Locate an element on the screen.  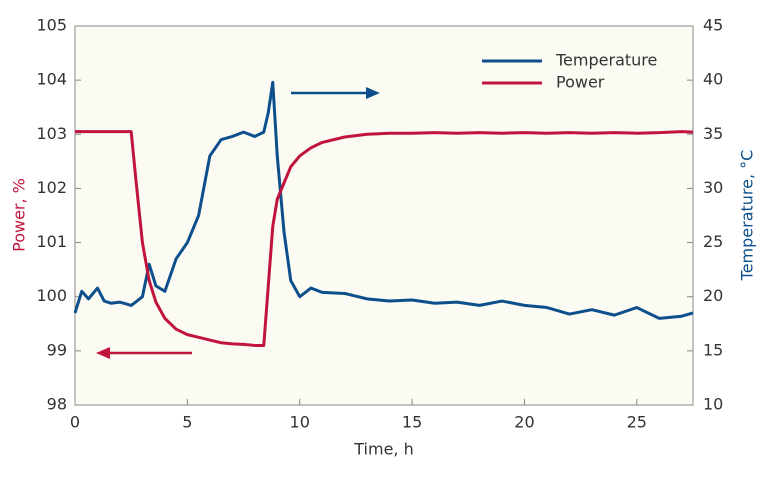
x-tick-label: 0 is located at coordinates (75, 422).